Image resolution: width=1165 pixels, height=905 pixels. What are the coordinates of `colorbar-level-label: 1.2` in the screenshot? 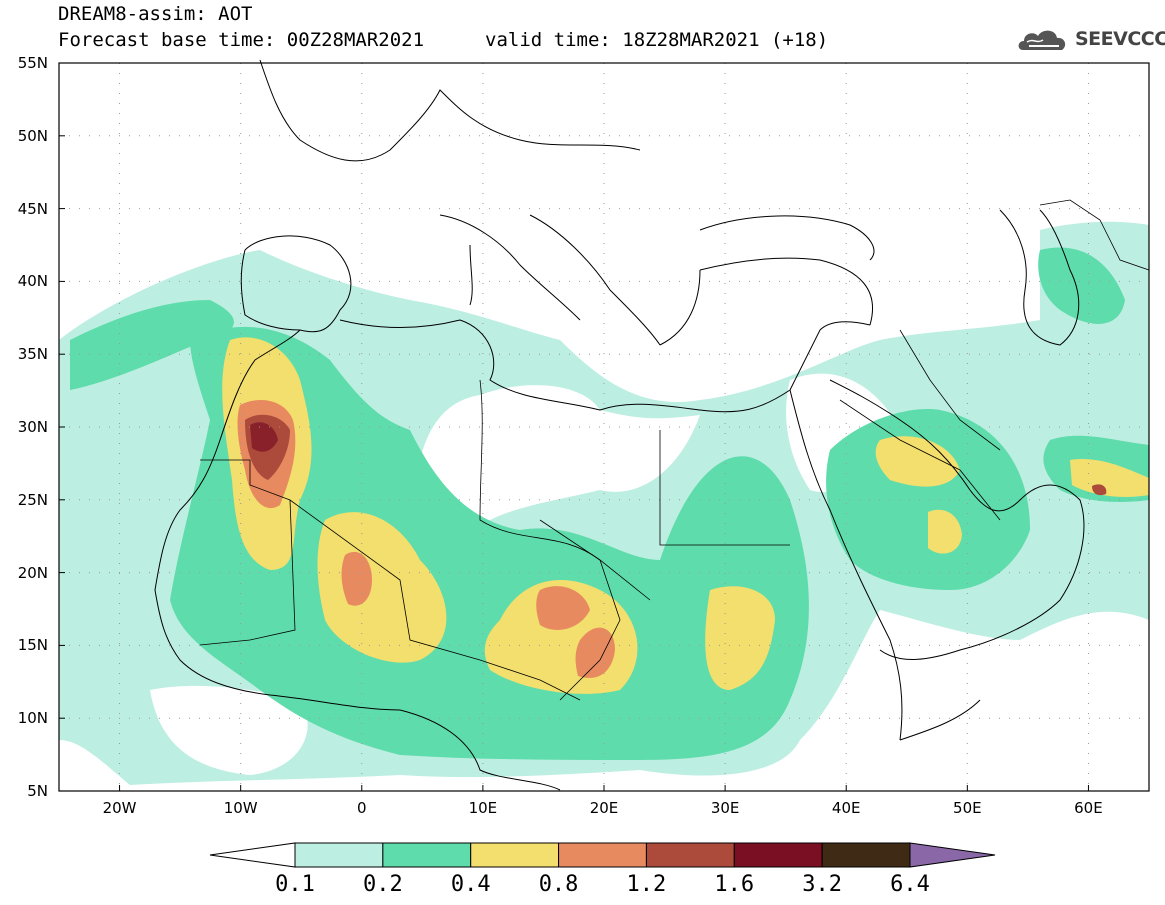 It's located at (646, 884).